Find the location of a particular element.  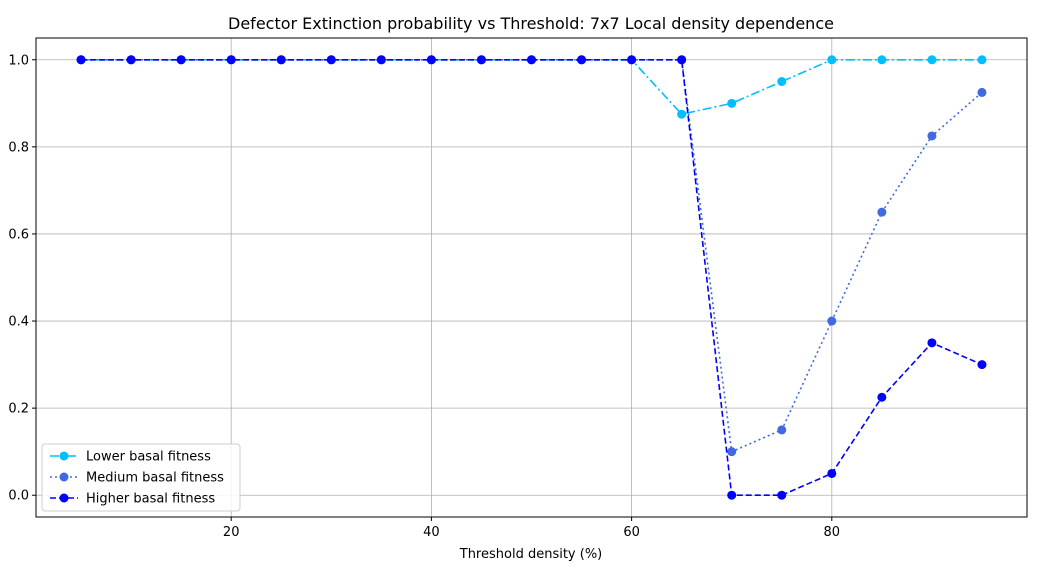

x-tick-label: 80 is located at coordinates (832, 532).